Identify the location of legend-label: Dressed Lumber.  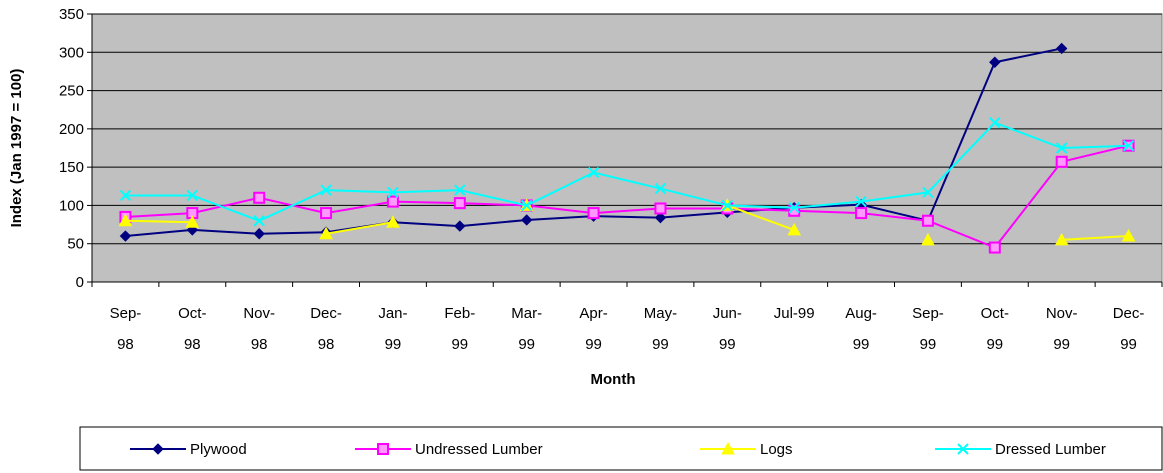
(1050, 449).